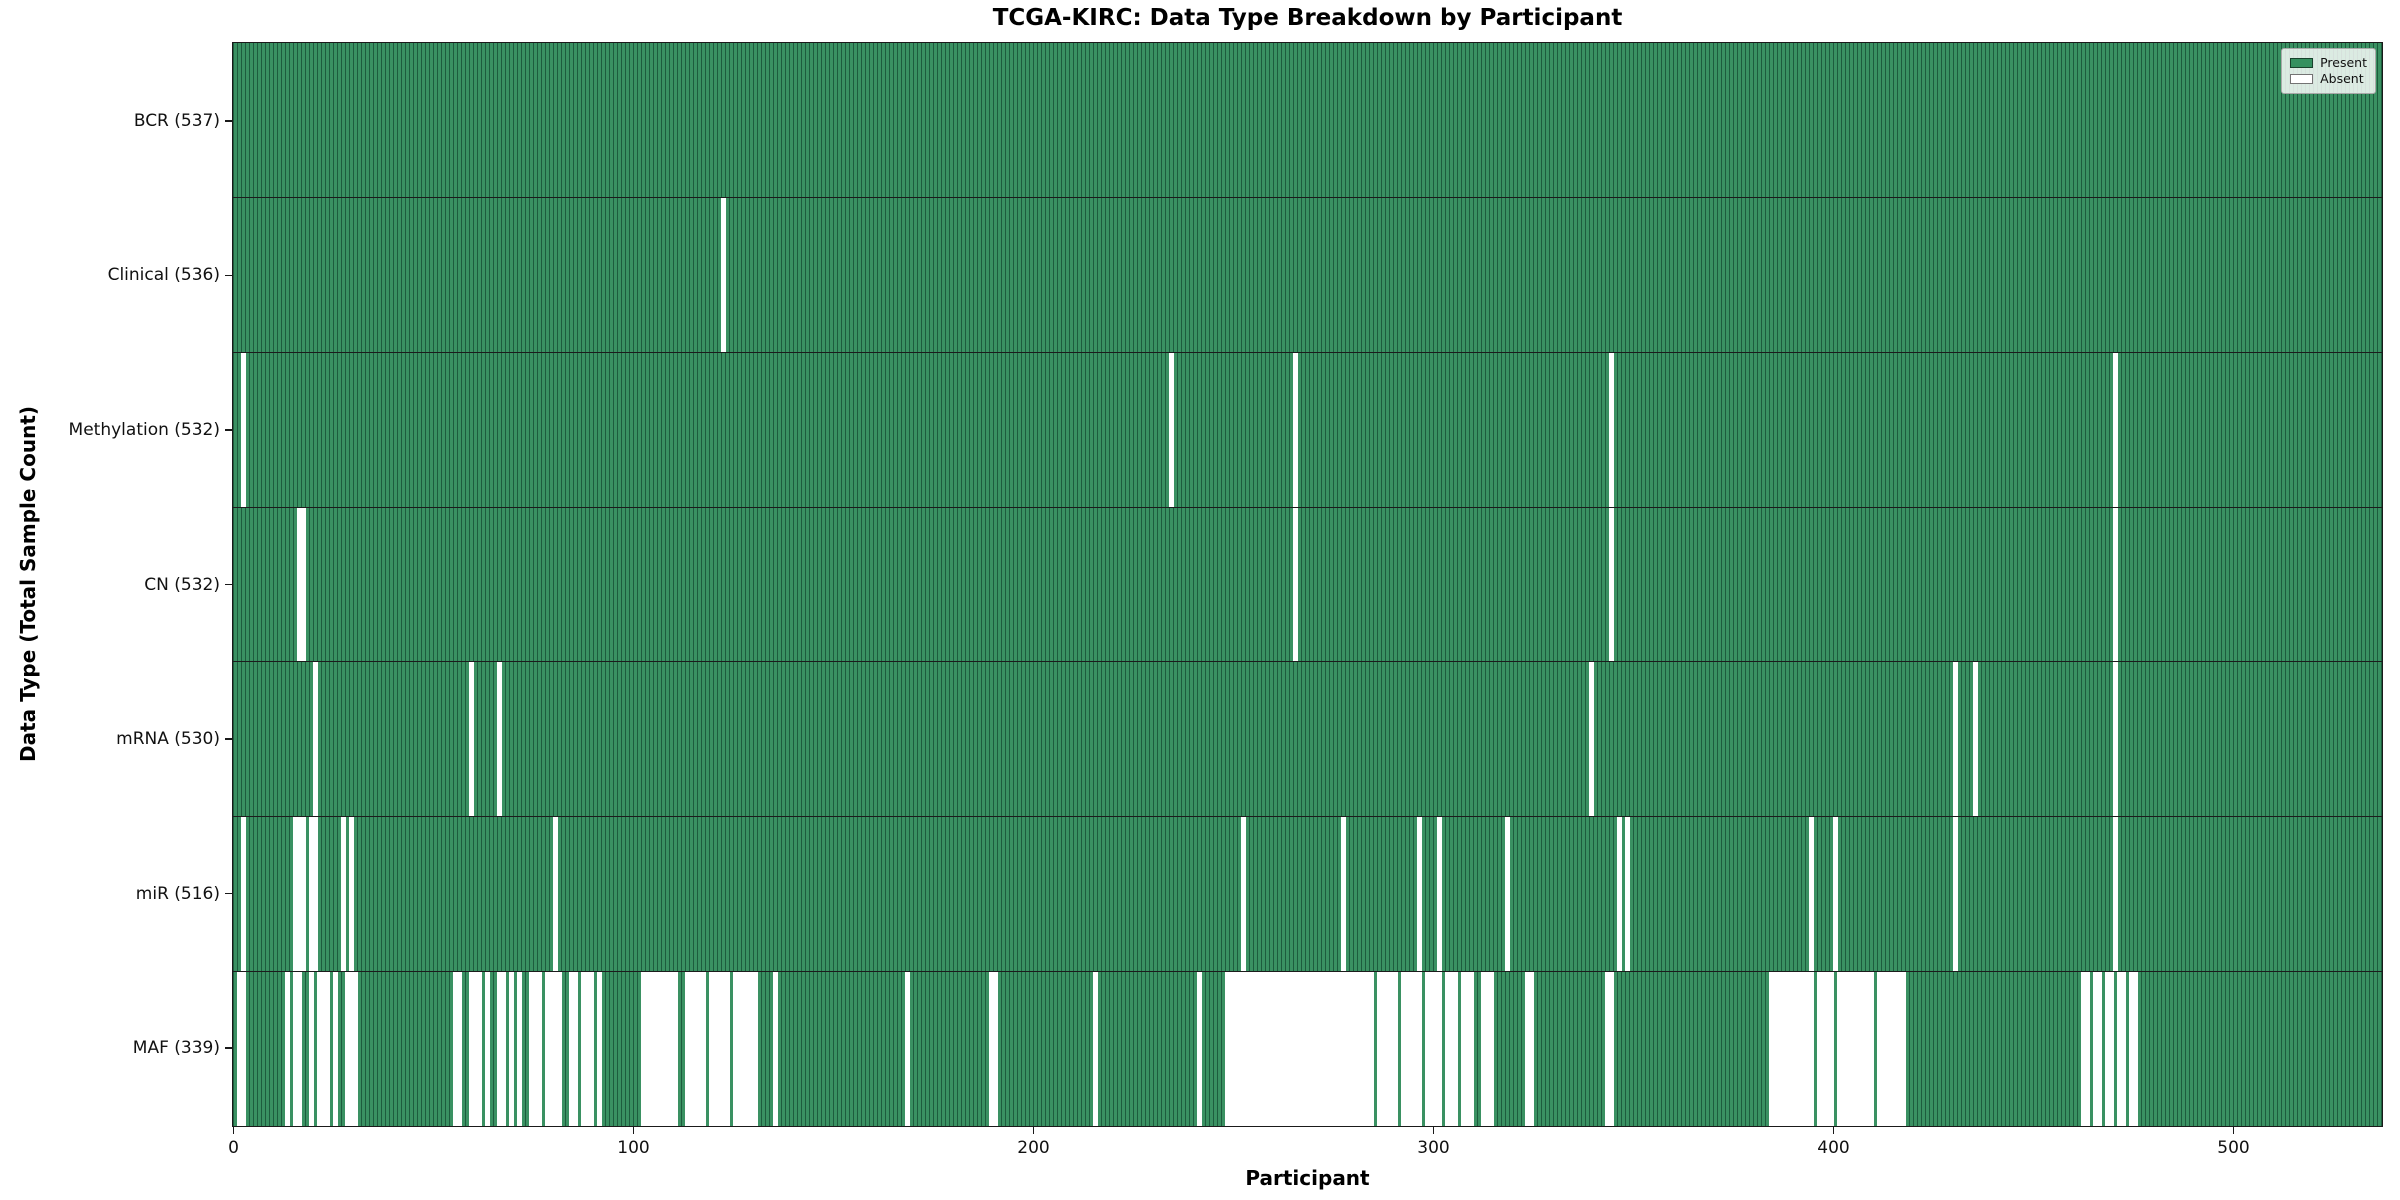 This screenshot has height=1200, width=2400. What do you see at coordinates (177, 893) in the screenshot?
I see `y-tick-label: miR (516)` at bounding box center [177, 893].